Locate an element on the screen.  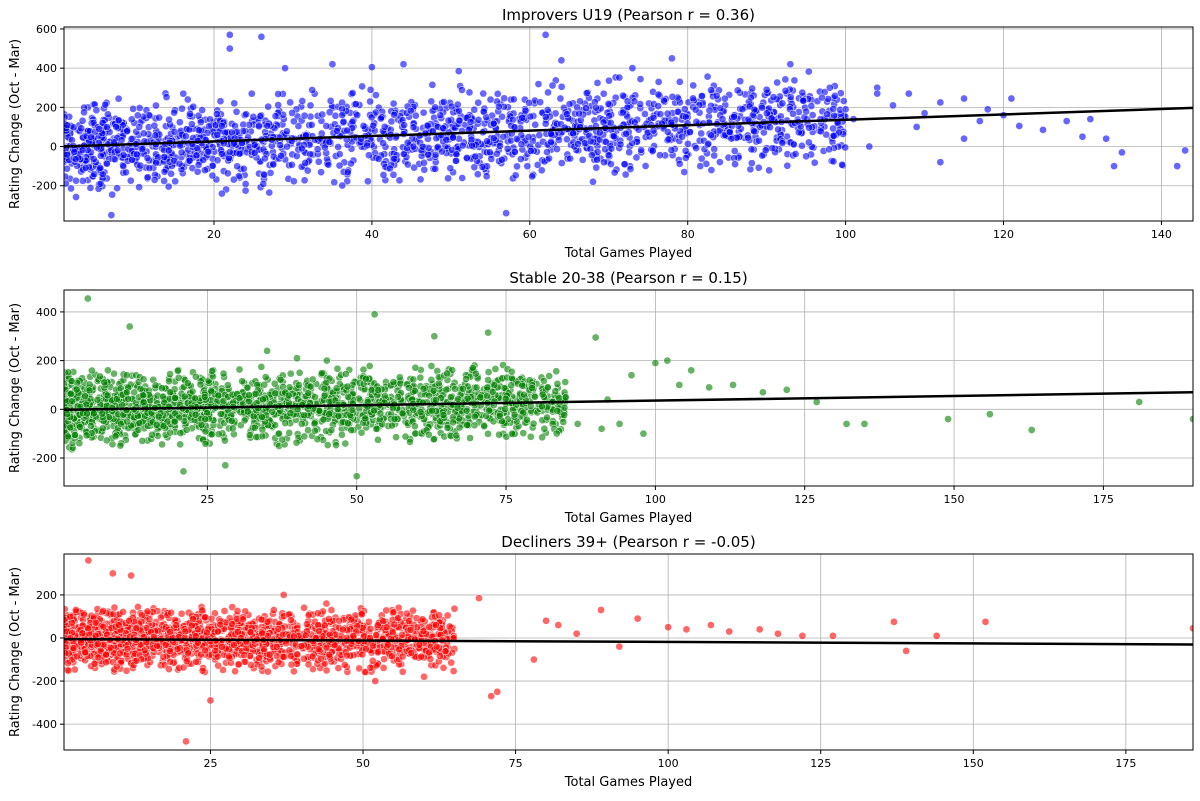
x-tick-label: 140 is located at coordinates (1161, 234).